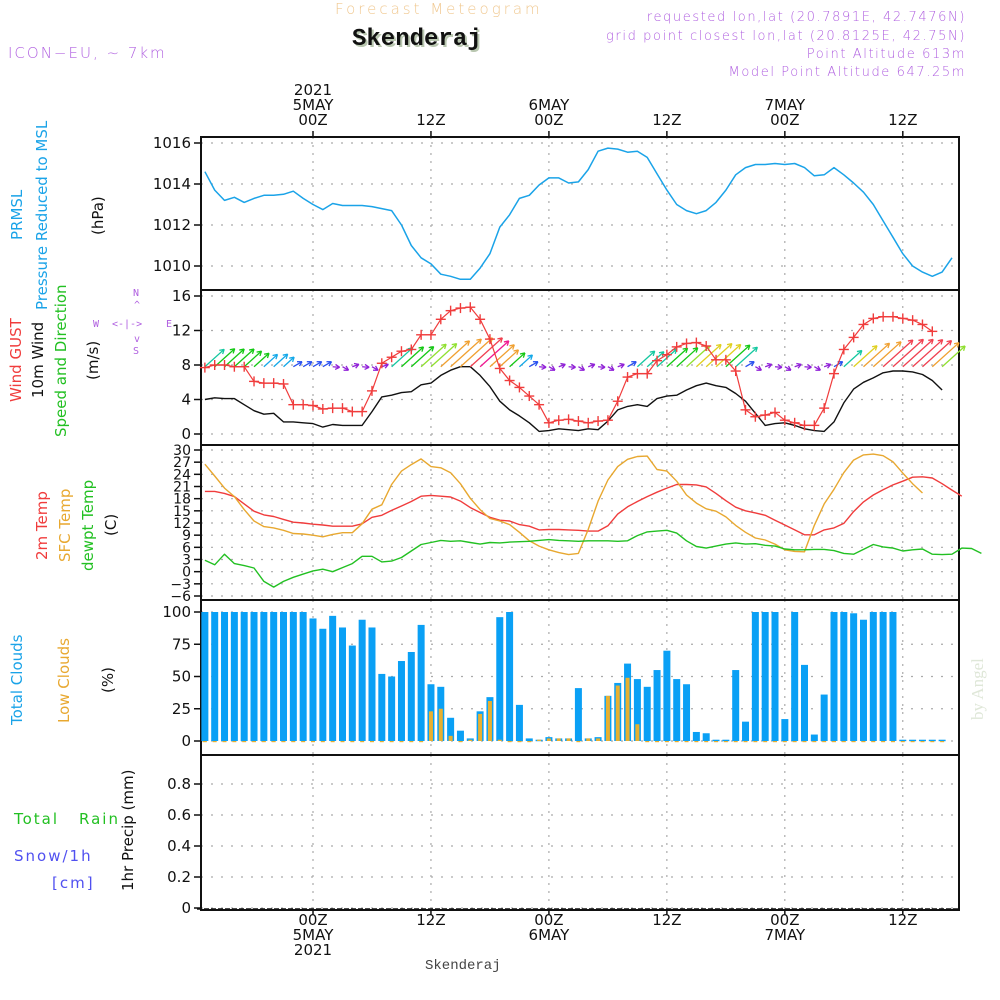  I want to click on y-tick-label: 3, so click(186, 561).